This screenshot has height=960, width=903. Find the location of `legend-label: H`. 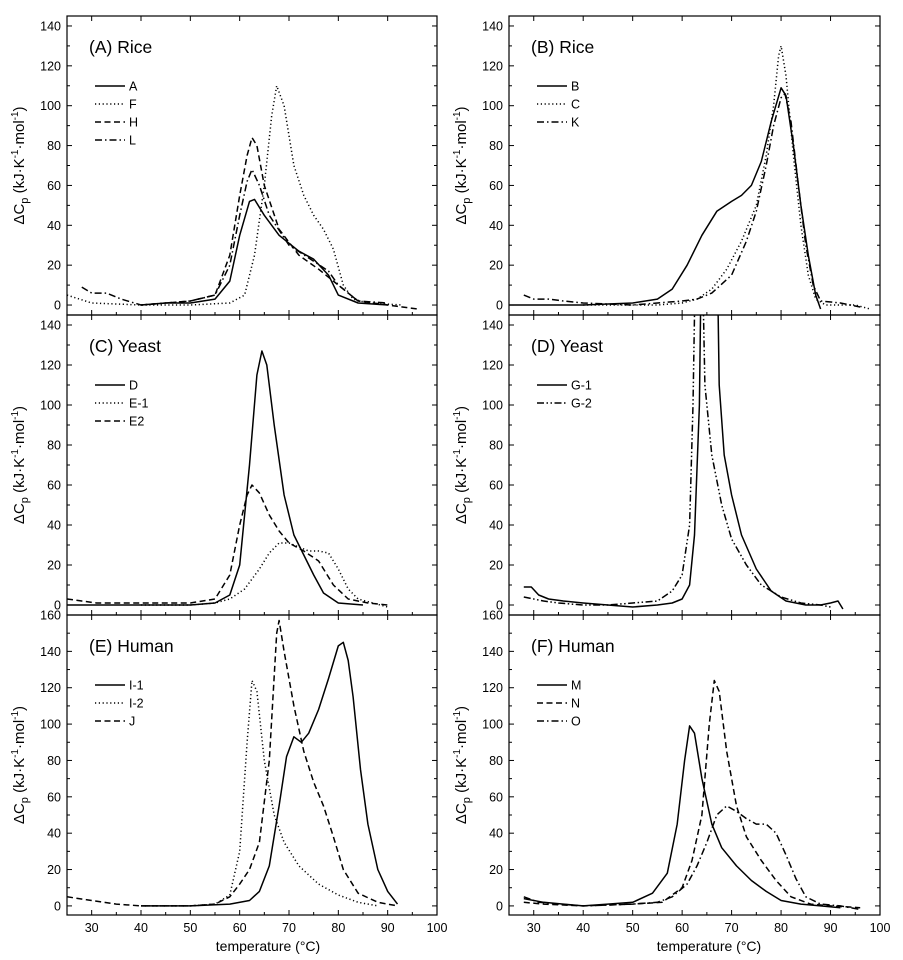

legend-label: H is located at coordinates (133, 123).